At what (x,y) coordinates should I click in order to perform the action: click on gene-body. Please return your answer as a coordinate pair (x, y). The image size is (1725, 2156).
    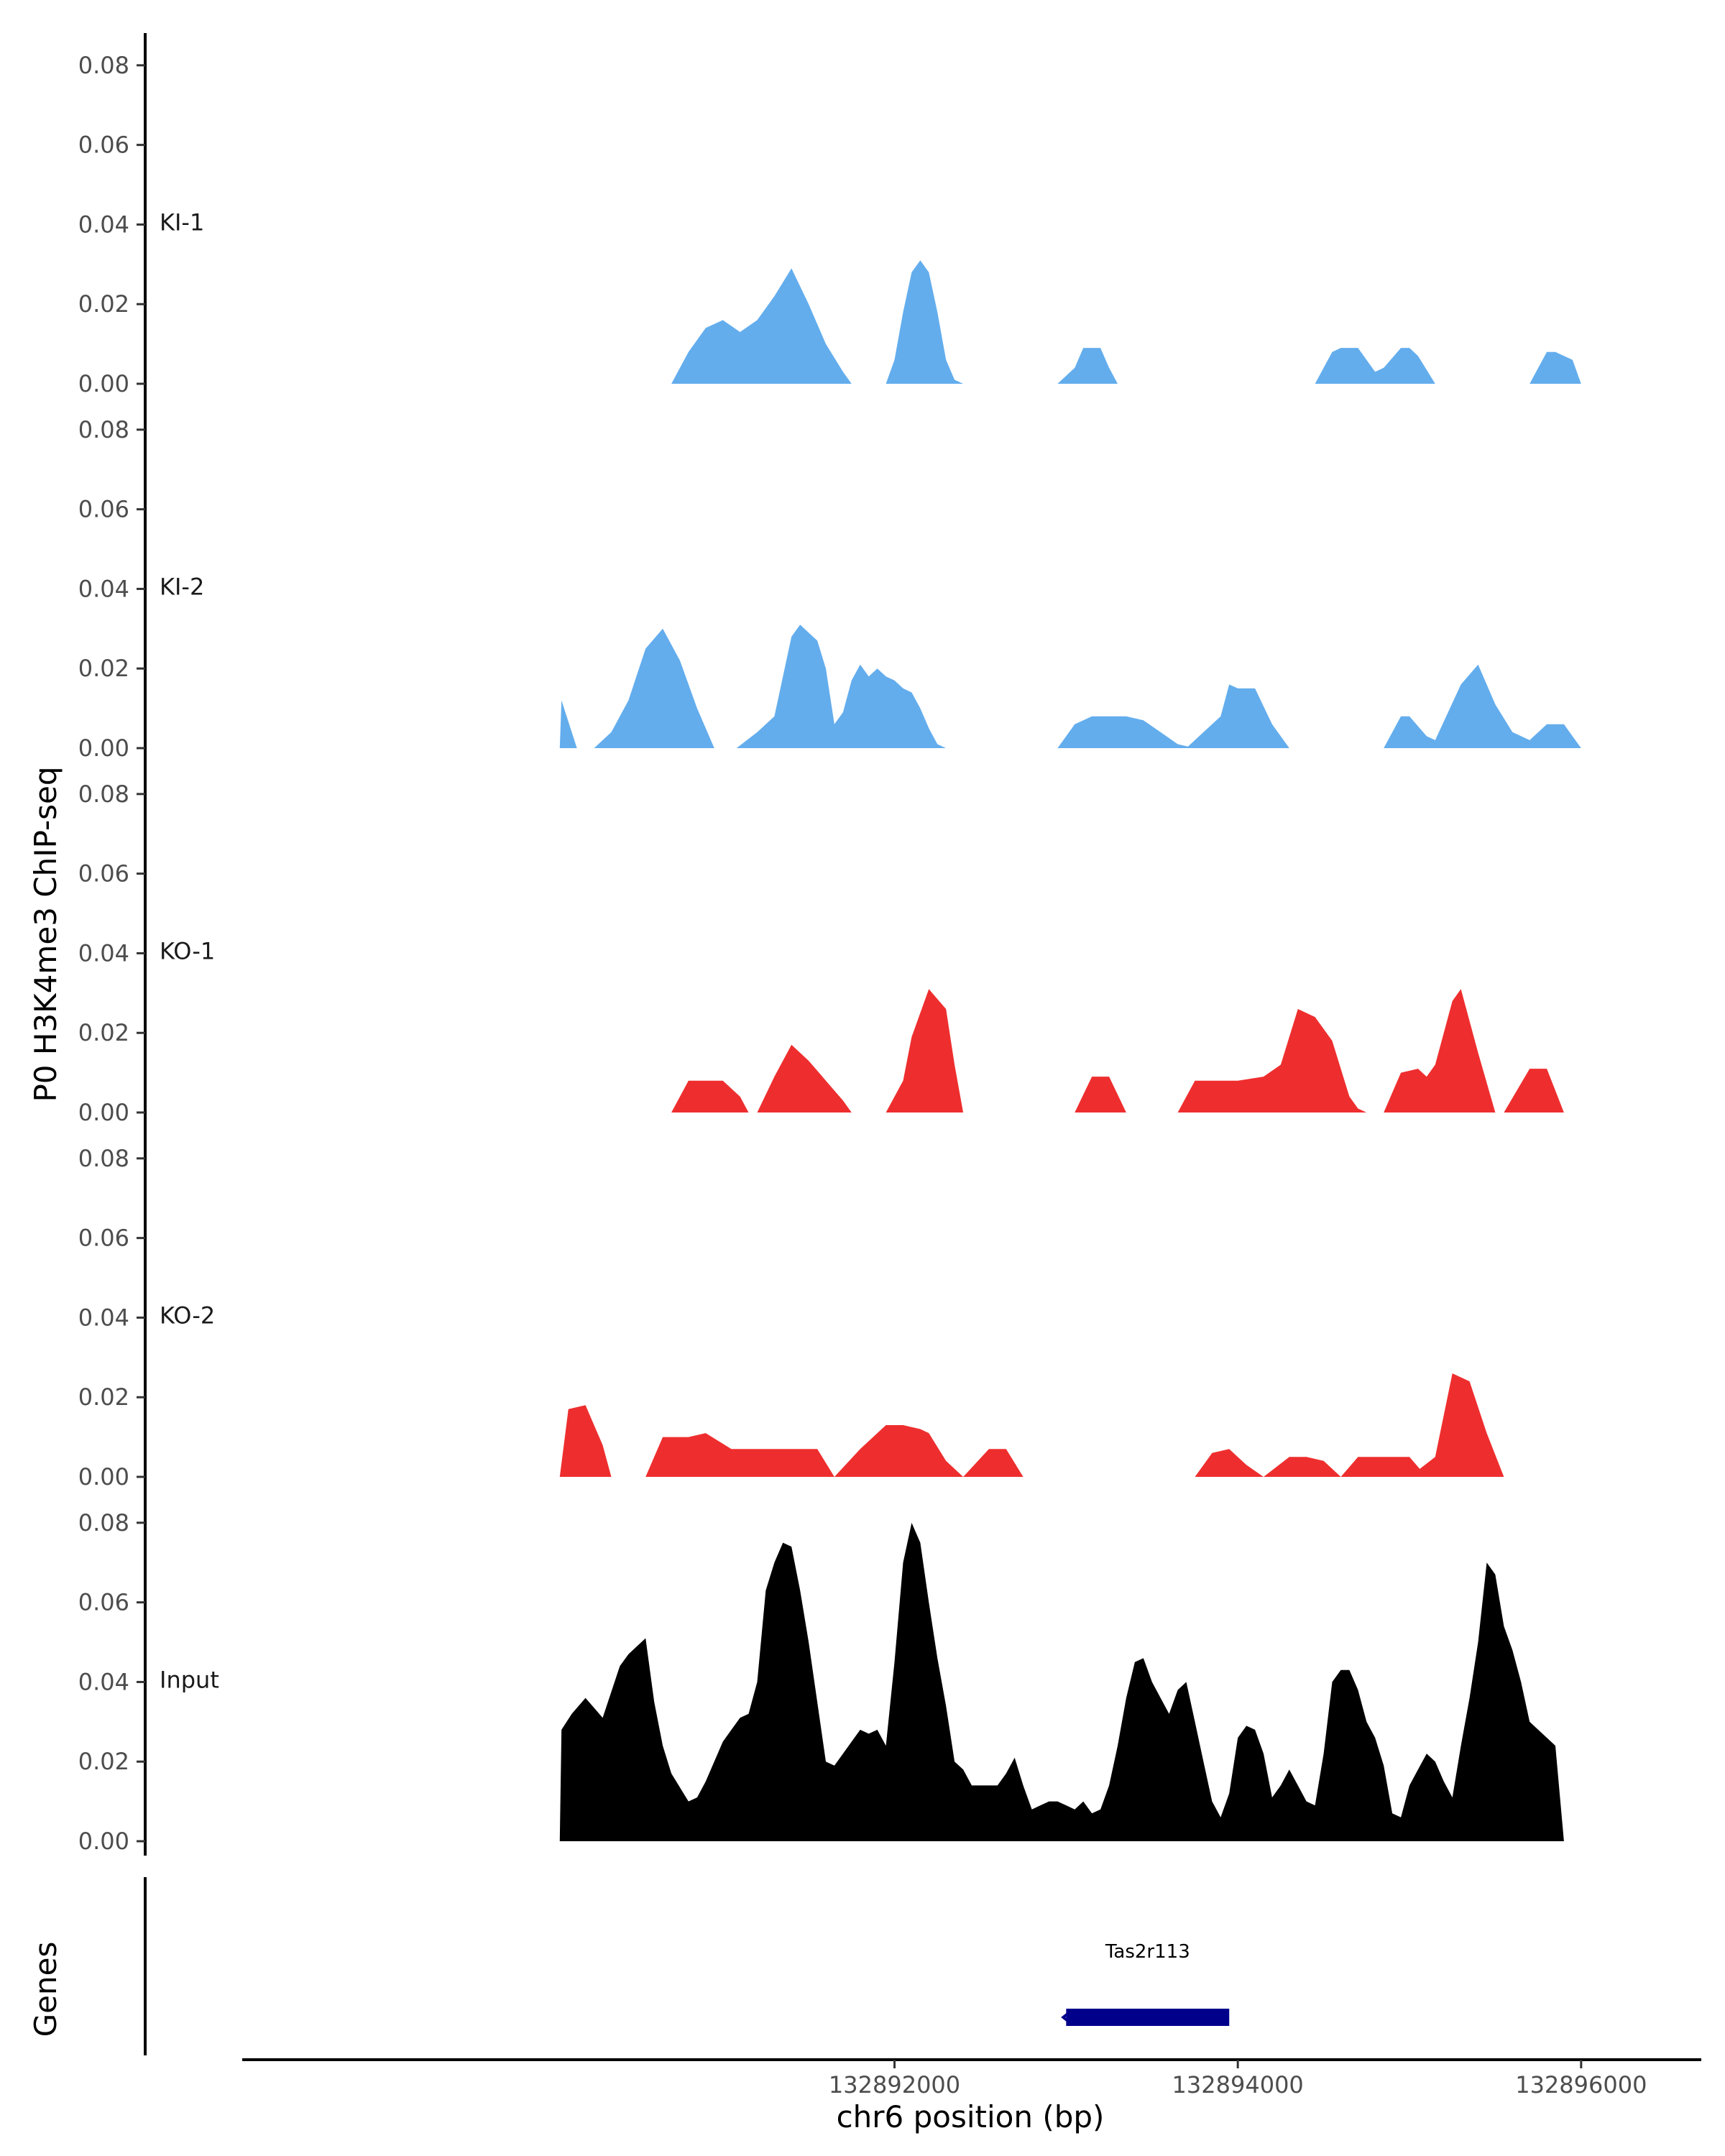
    Looking at the image, I should click on (1148, 2018).